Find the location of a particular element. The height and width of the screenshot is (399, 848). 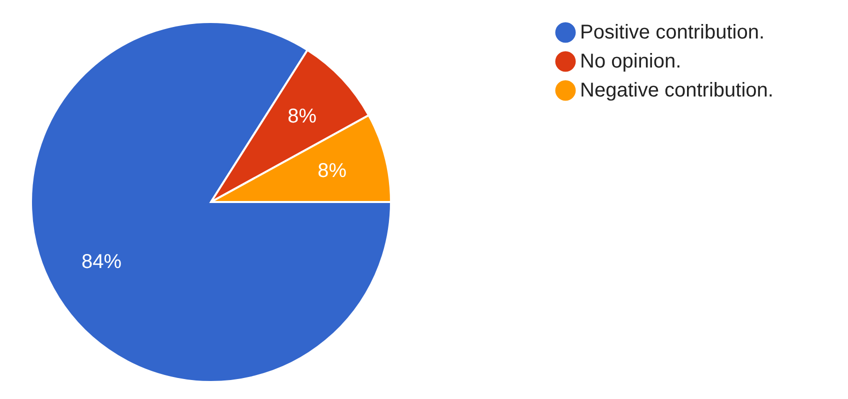

legend-label: Negative contribution. is located at coordinates (677, 91).